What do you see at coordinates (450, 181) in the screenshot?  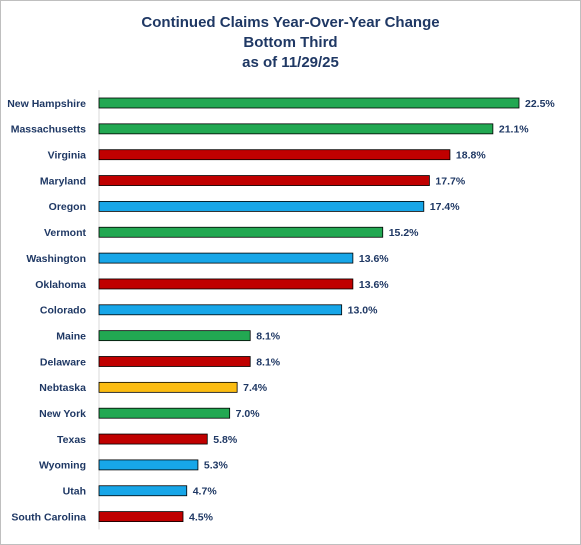 I see `data-label: 17.7%` at bounding box center [450, 181].